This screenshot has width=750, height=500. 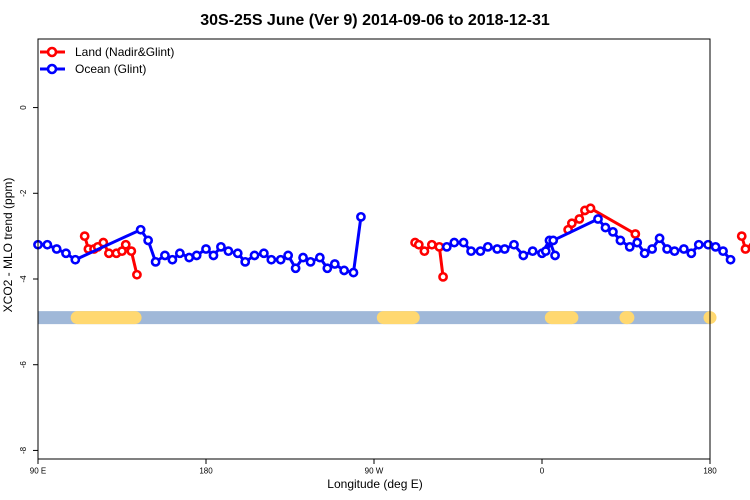 What do you see at coordinates (23, 279) in the screenshot?
I see `y-tick-label-2: -4` at bounding box center [23, 279].